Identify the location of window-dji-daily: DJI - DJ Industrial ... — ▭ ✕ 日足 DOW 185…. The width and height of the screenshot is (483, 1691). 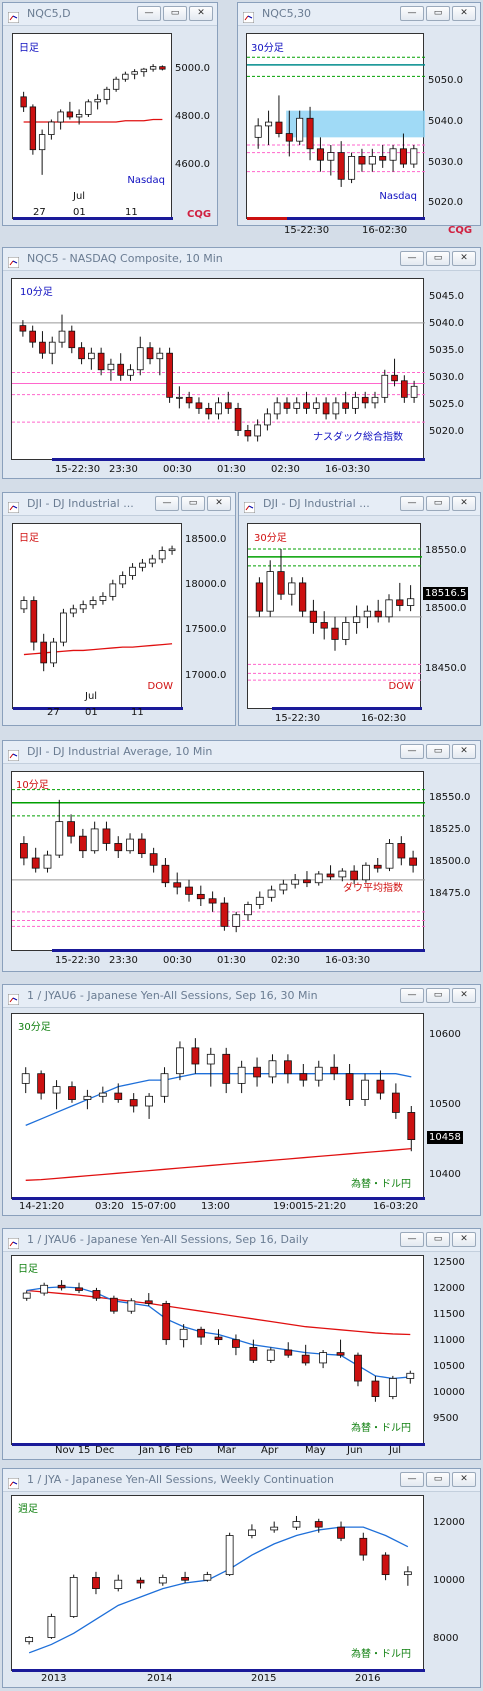
(119, 609).